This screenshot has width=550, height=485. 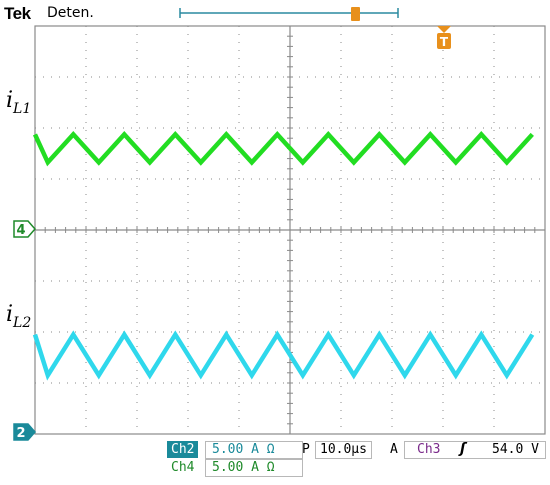 I want to click on ch2-ground-marker-shape, so click(x=24, y=432).